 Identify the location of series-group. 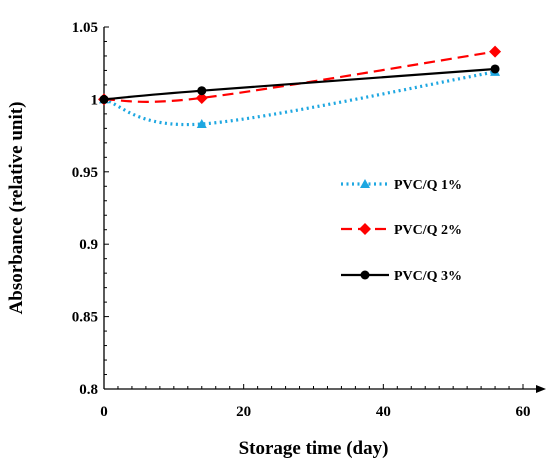
(299, 87).